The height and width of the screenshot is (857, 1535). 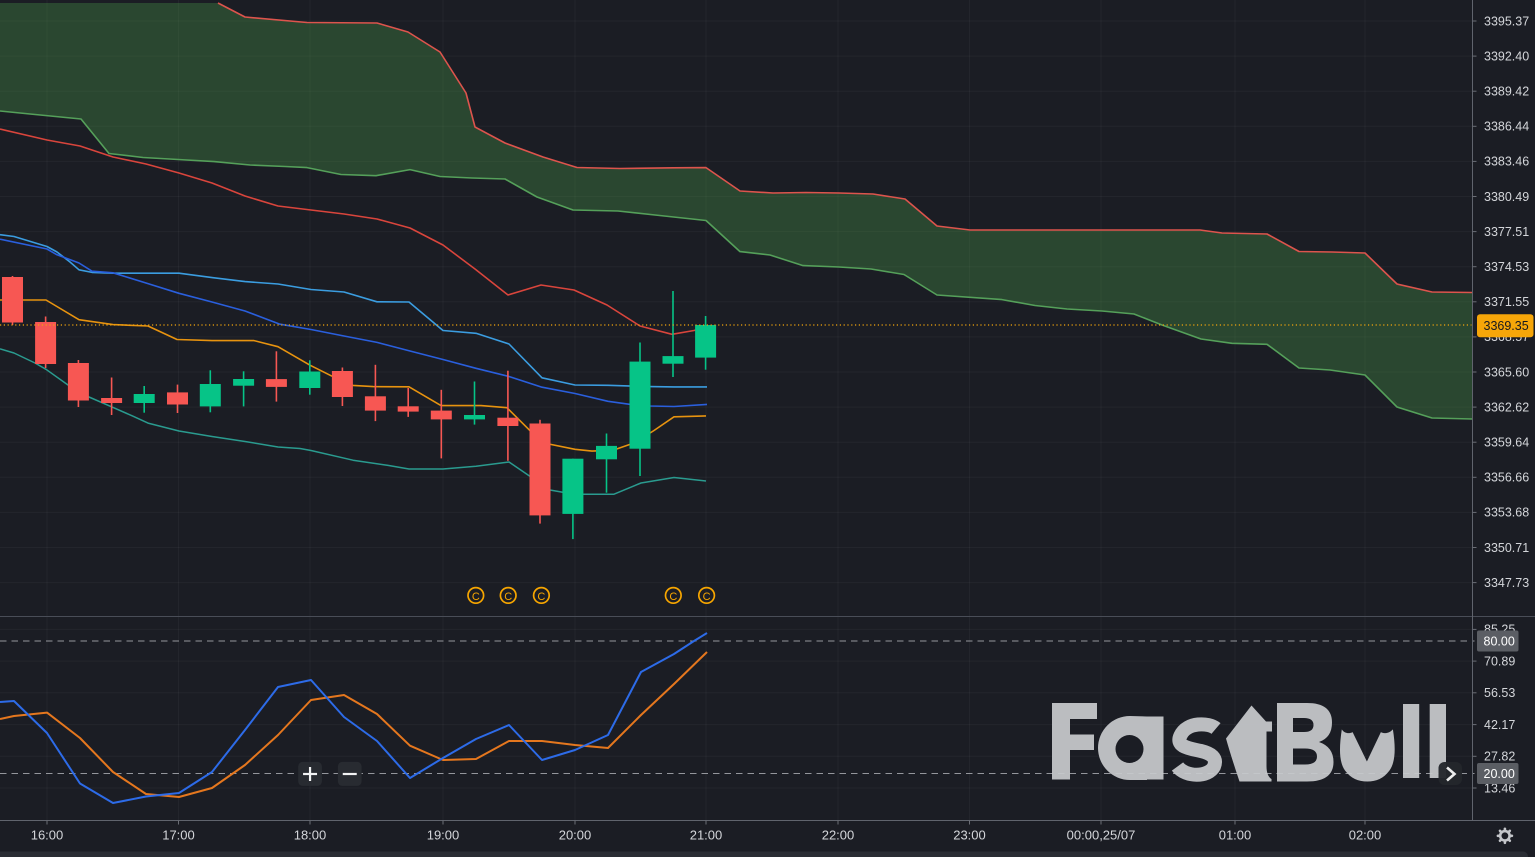 I want to click on svg-text: 3389.42, so click(x=1506, y=92).